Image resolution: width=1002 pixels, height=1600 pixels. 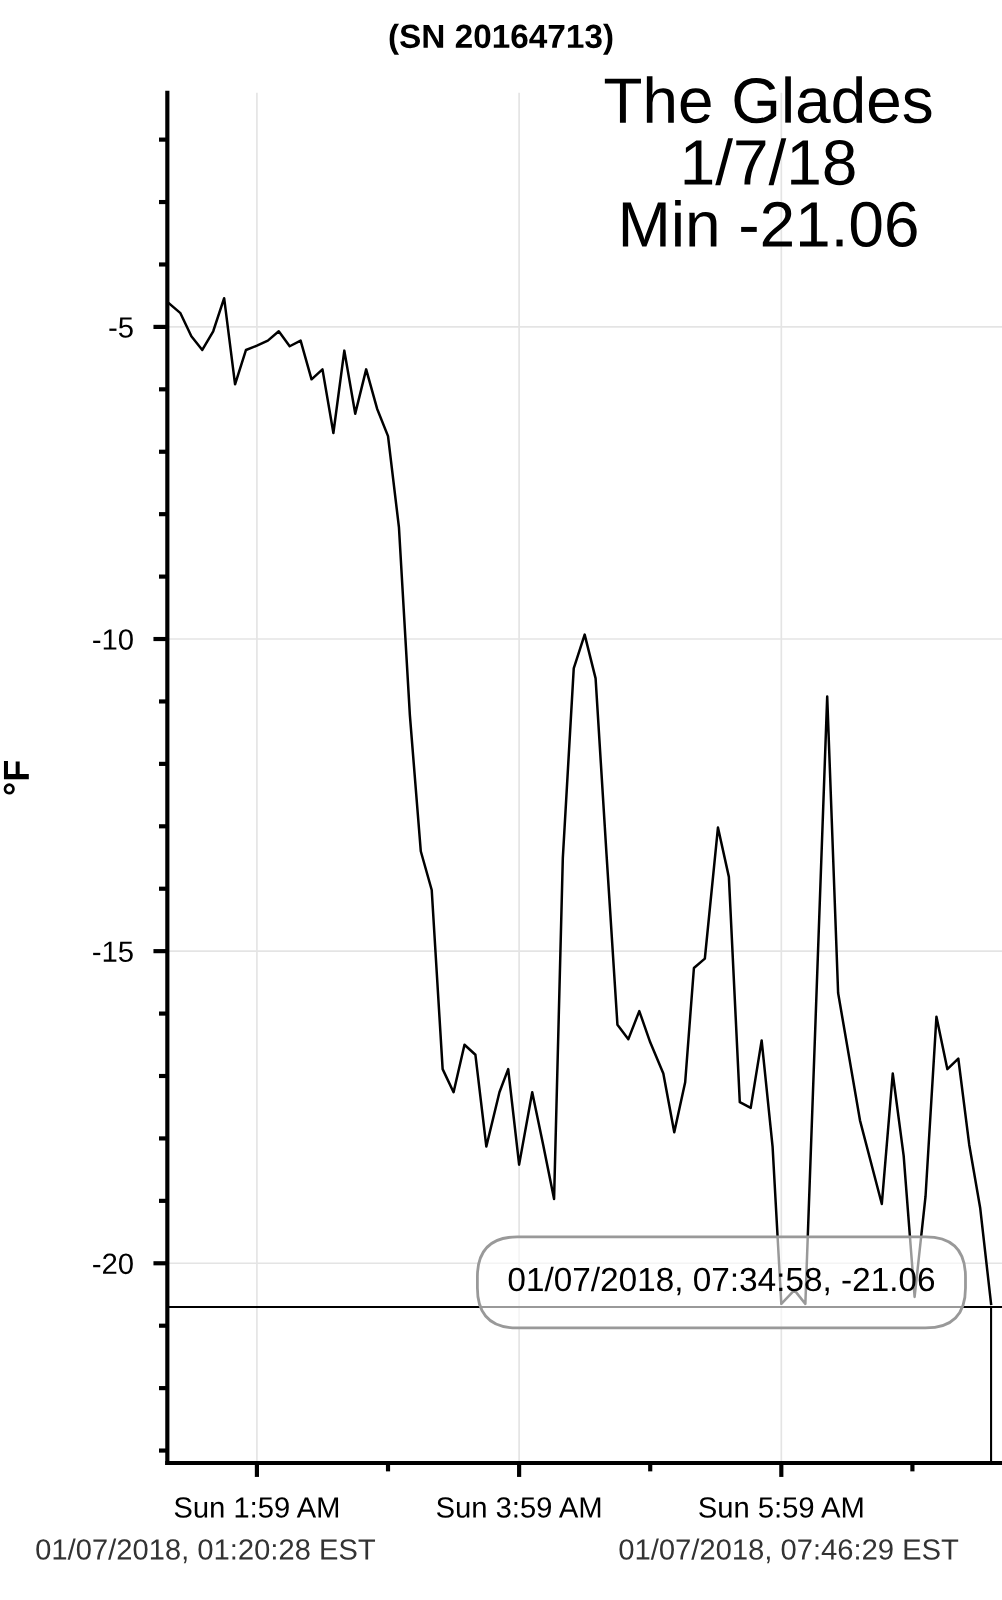 What do you see at coordinates (121, 327) in the screenshot?
I see `y-tick-label: -5` at bounding box center [121, 327].